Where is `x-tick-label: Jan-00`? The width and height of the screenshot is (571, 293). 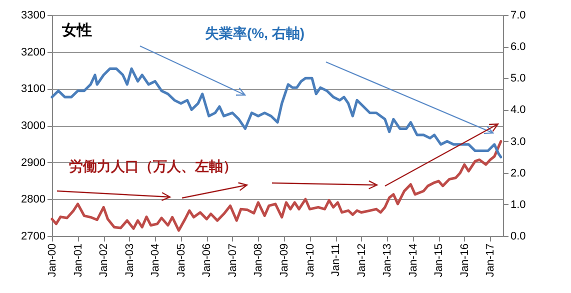 x-tick-label: Jan-00 is located at coordinates (52, 261).